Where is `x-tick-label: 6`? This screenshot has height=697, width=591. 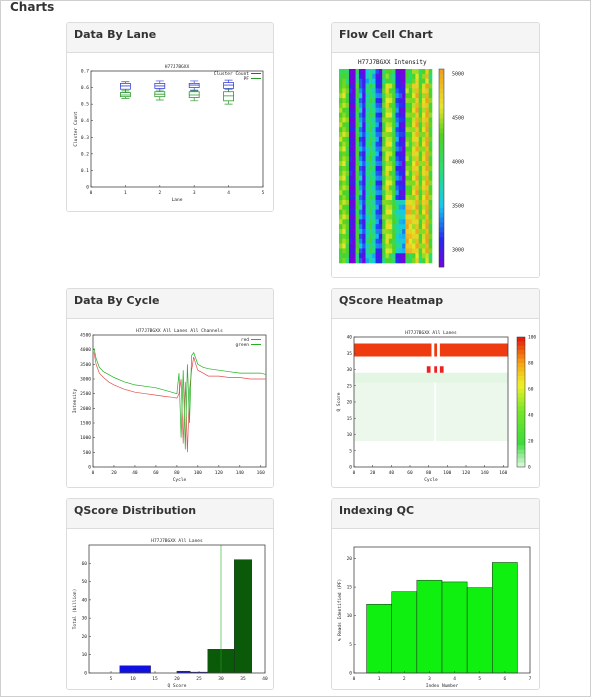
x-tick-label: 6 is located at coordinates (504, 679).